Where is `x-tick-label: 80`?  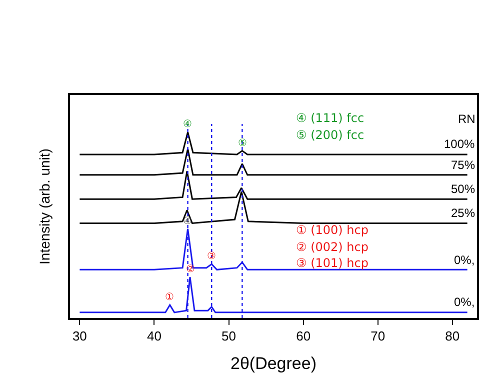
x-tick-label: 80 is located at coordinates (452, 336).